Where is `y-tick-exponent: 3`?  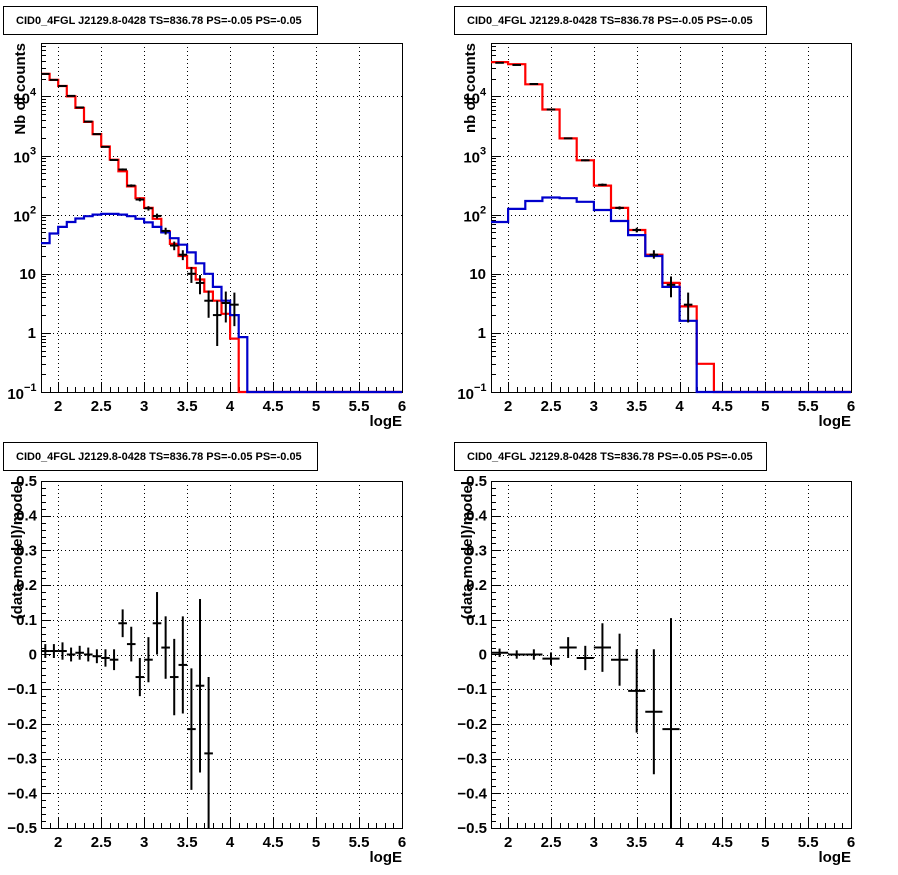
y-tick-exponent: 3 is located at coordinates (483, 152).